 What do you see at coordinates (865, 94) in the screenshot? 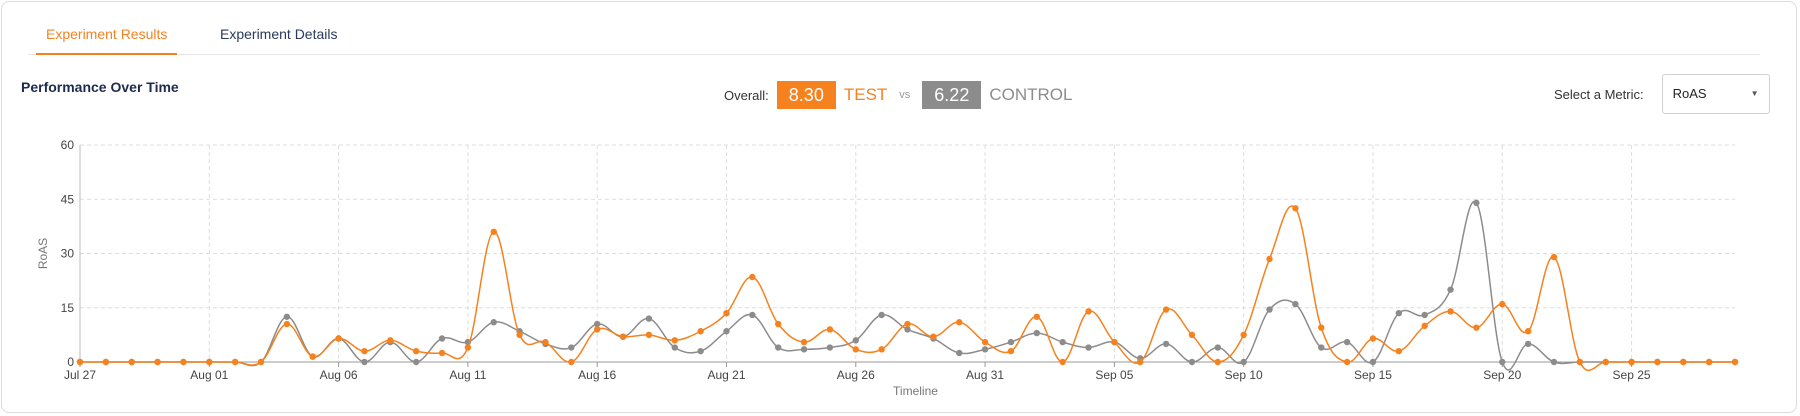
I see `test-label: TEST` at bounding box center [865, 94].